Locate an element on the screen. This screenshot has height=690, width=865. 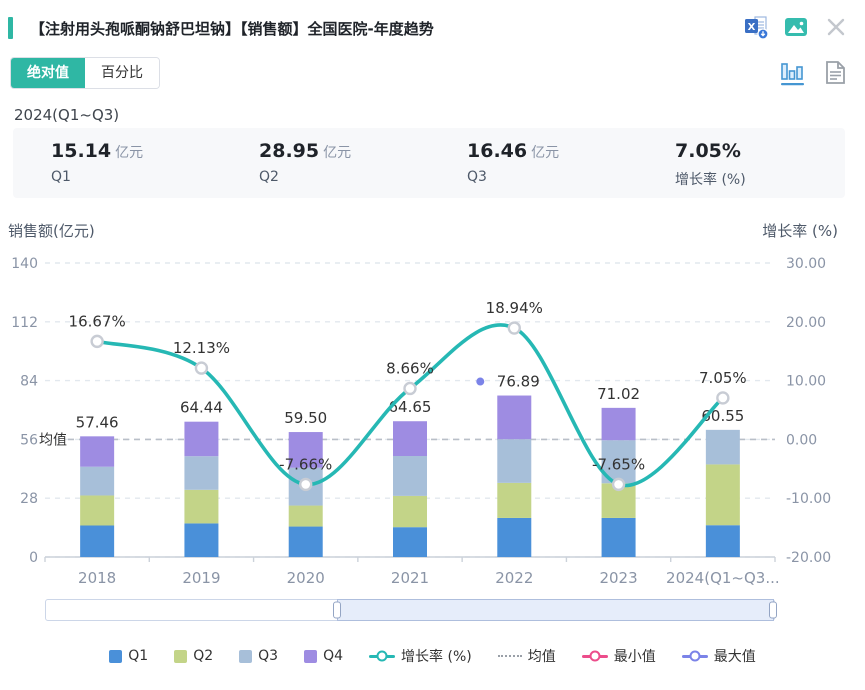
dialog-header: 【注射用头孢哌酮钠舒巴坦钠】【销售额】全国医院-年度趋势 X is located at coordinates (432, 28).